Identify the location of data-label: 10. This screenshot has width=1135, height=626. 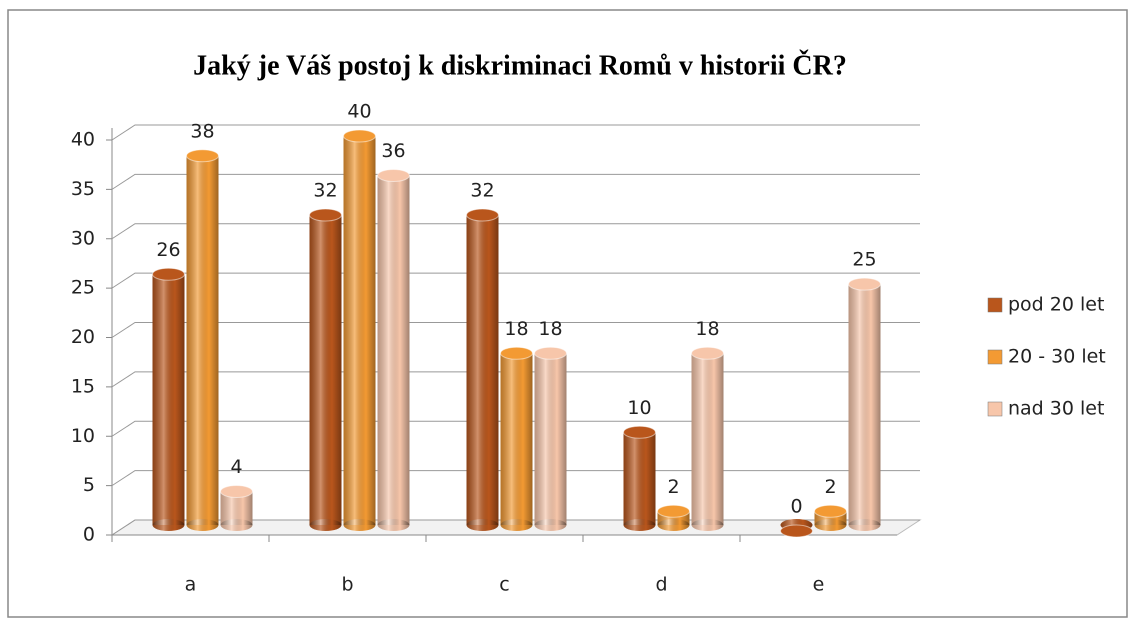
(639, 408).